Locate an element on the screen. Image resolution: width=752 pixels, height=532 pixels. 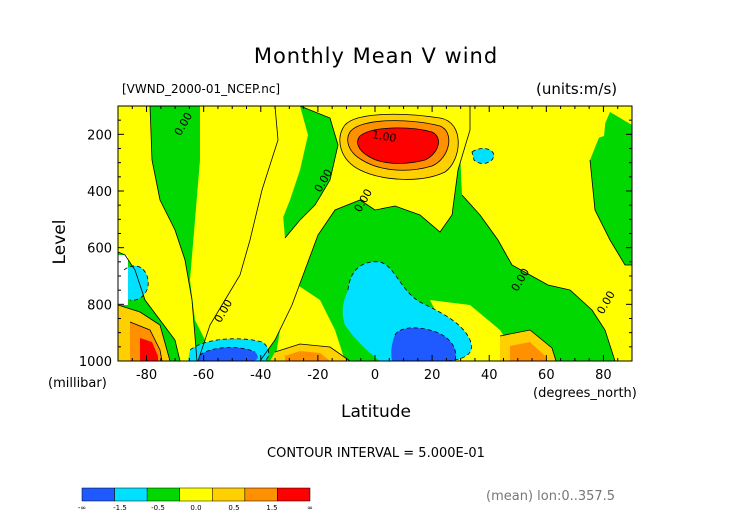
x-tick-label: 80 is located at coordinates (603, 375).